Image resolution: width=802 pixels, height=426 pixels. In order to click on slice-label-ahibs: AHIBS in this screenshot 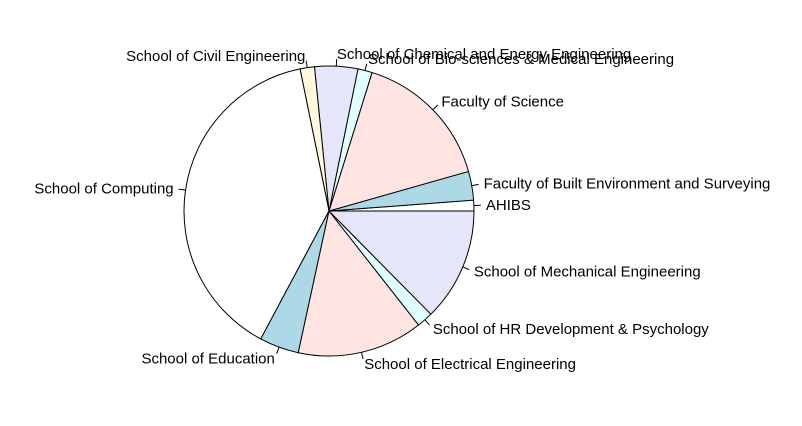, I will do `click(508, 205)`.